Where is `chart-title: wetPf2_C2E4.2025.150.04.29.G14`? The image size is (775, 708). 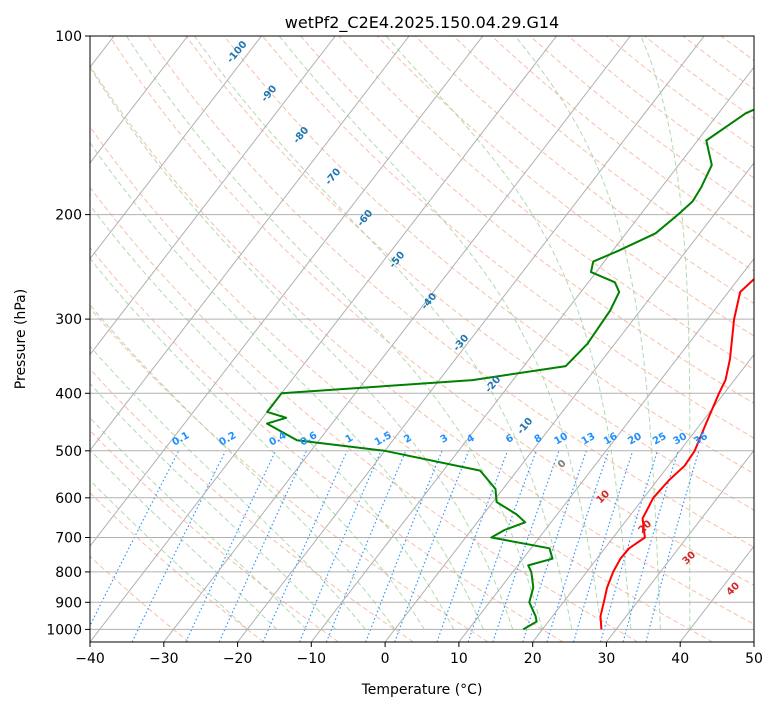 chart-title: wetPf2_C2E4.2025.150.04.29.G14 is located at coordinates (422, 23).